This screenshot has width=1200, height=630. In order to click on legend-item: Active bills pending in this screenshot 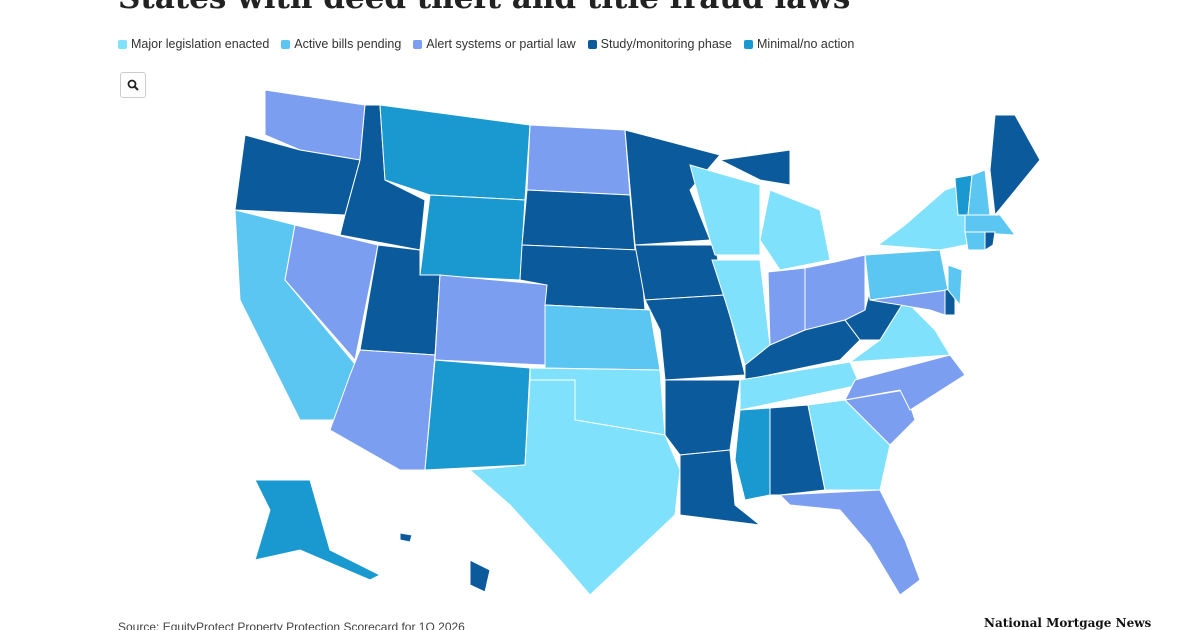, I will do `click(341, 44)`.